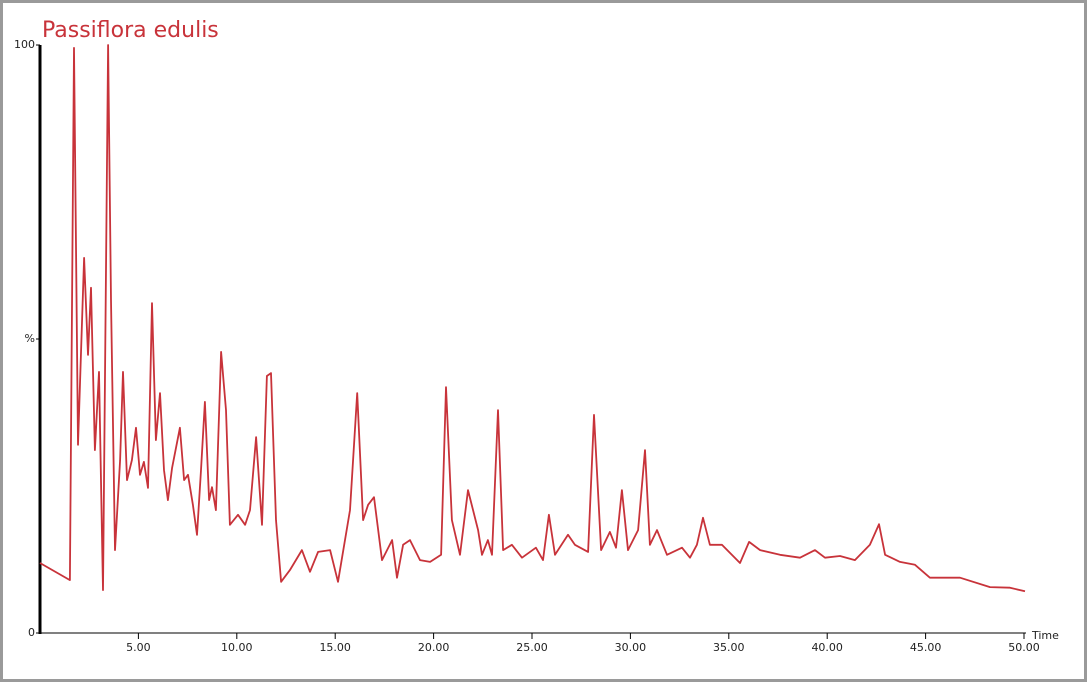 The width and height of the screenshot is (1087, 682). What do you see at coordinates (24, 44) in the screenshot?
I see `y-tick-label: 100` at bounding box center [24, 44].